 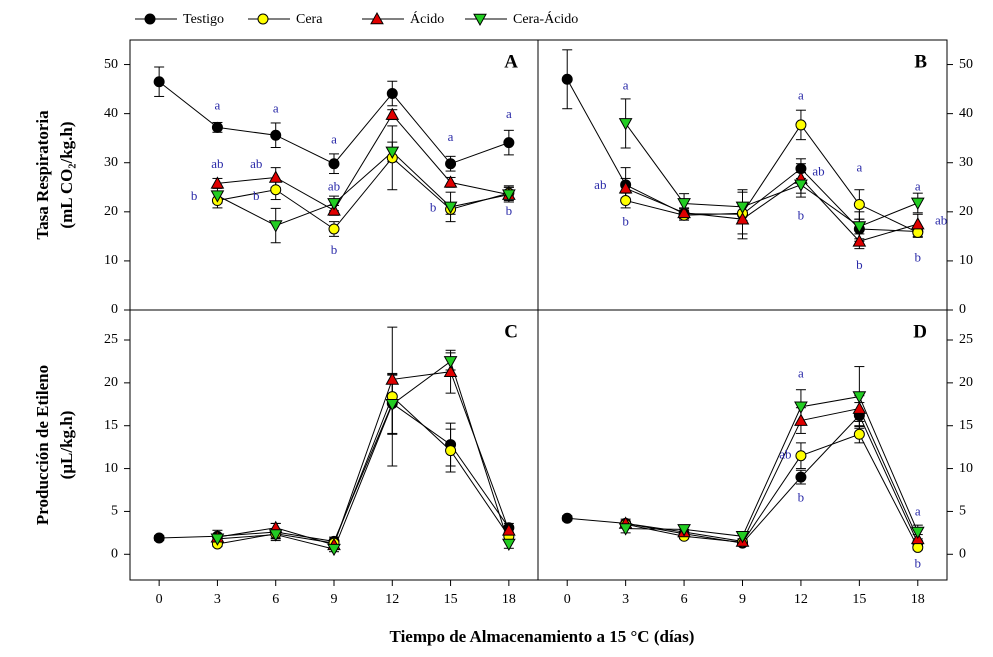 I want to click on y-tick-label: 40, so click(x=966, y=113).